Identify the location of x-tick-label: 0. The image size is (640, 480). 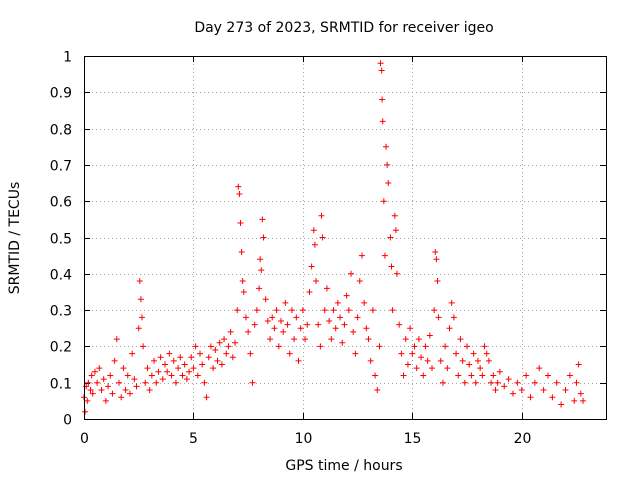
(84, 439).